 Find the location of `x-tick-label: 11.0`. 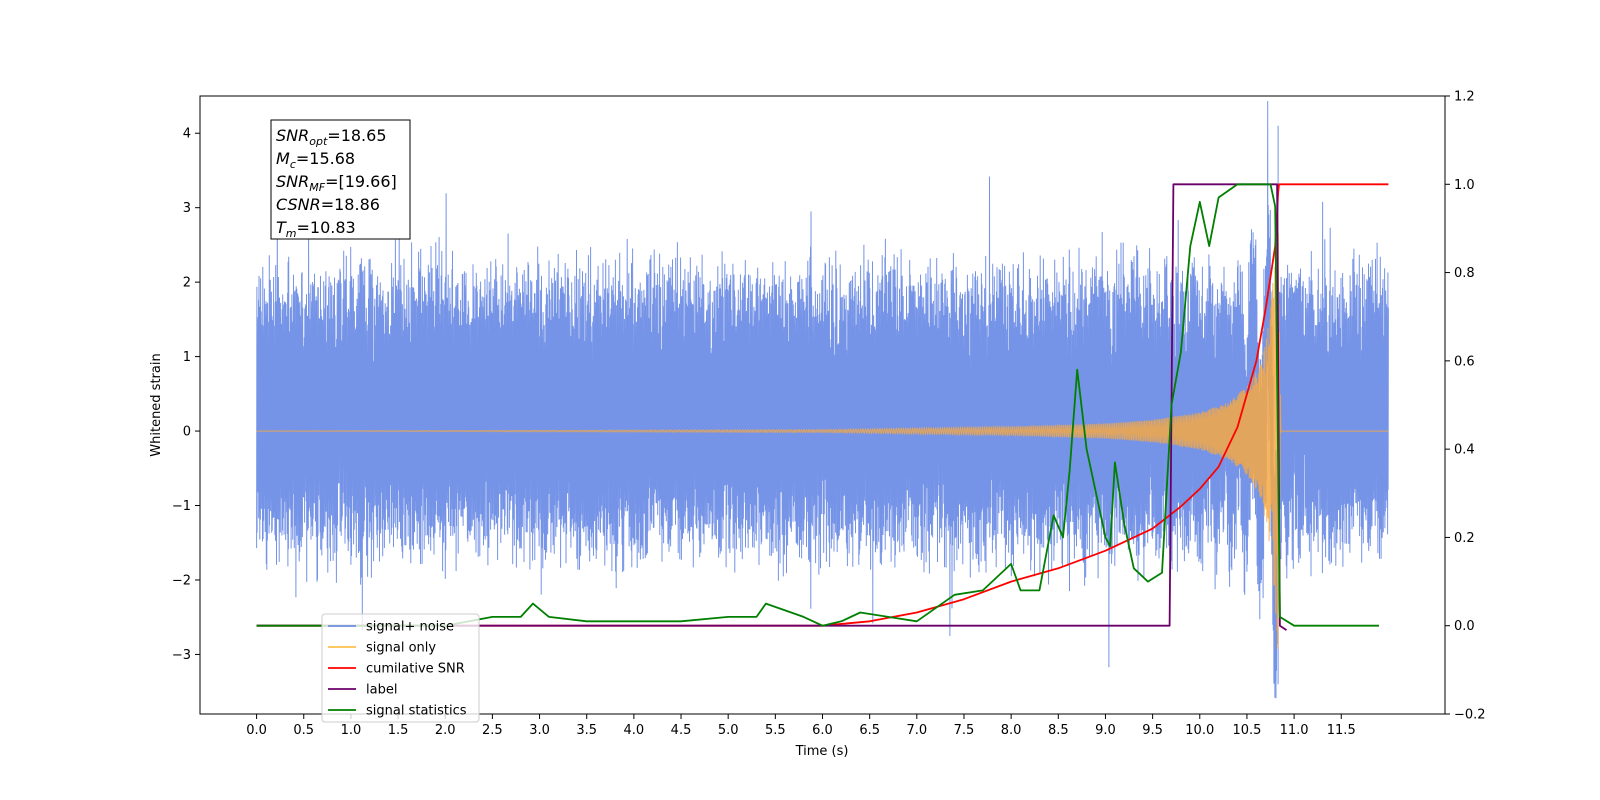

x-tick-label: 11.0 is located at coordinates (1294, 730).